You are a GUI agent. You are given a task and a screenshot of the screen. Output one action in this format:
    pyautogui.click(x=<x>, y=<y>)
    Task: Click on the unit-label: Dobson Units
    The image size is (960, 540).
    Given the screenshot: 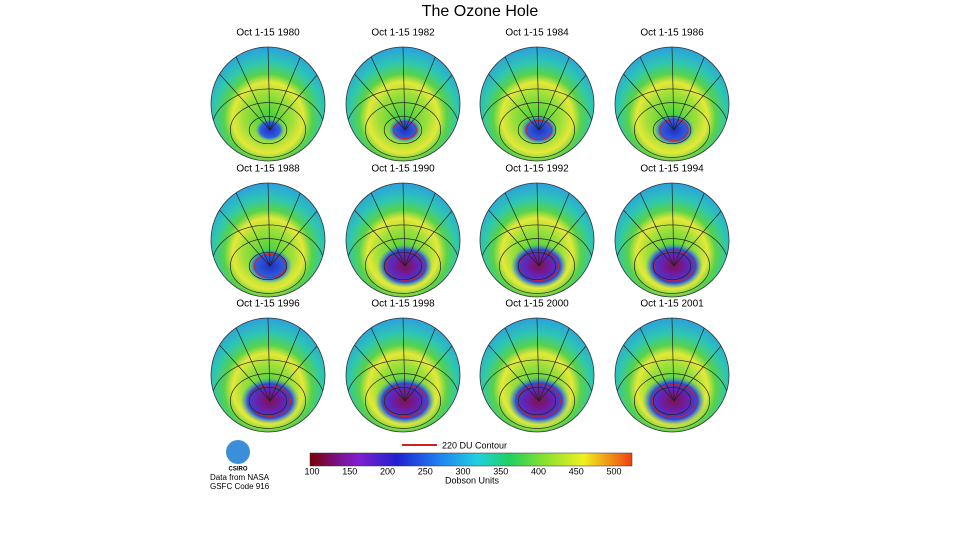 What is the action you would take?
    pyautogui.click(x=472, y=480)
    